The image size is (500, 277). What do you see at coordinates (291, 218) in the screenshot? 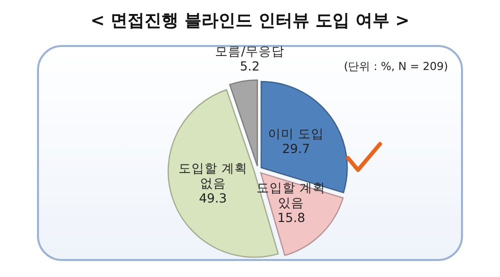
I see `data-label: 15.8` at bounding box center [291, 218].